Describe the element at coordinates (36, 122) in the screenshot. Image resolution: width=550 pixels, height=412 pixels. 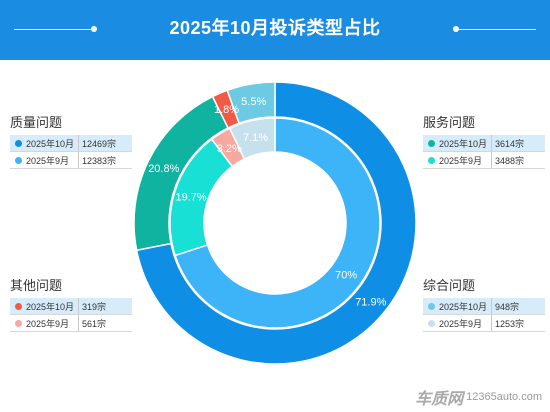
I see `legend-group-title: 质量问题` at that location.